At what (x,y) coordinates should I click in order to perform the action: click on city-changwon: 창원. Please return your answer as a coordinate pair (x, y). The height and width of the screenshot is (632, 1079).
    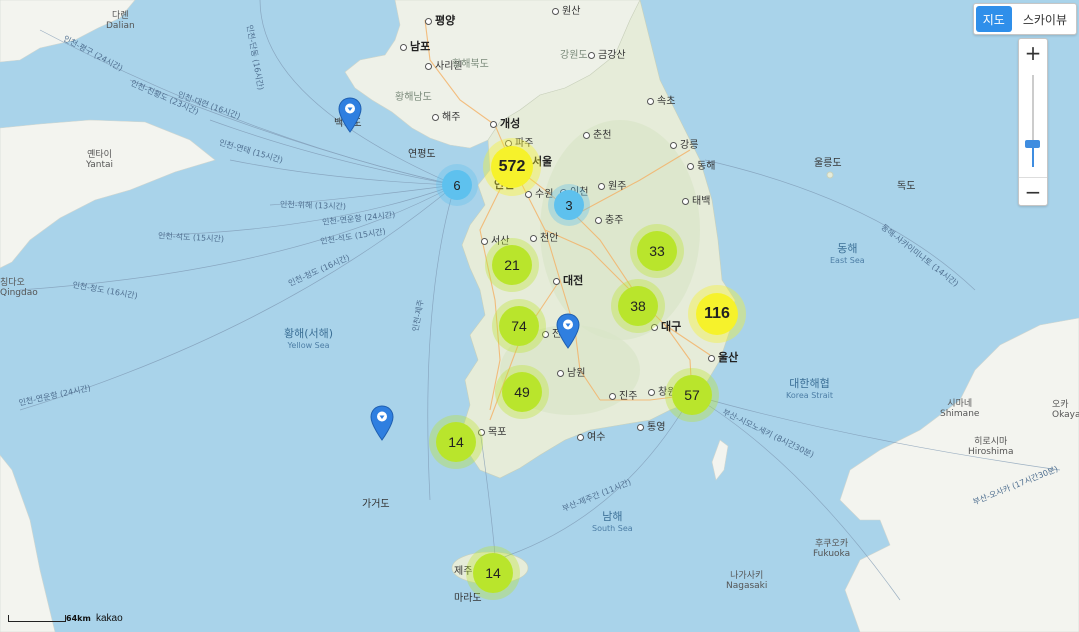
    Looking at the image, I should click on (662, 390).